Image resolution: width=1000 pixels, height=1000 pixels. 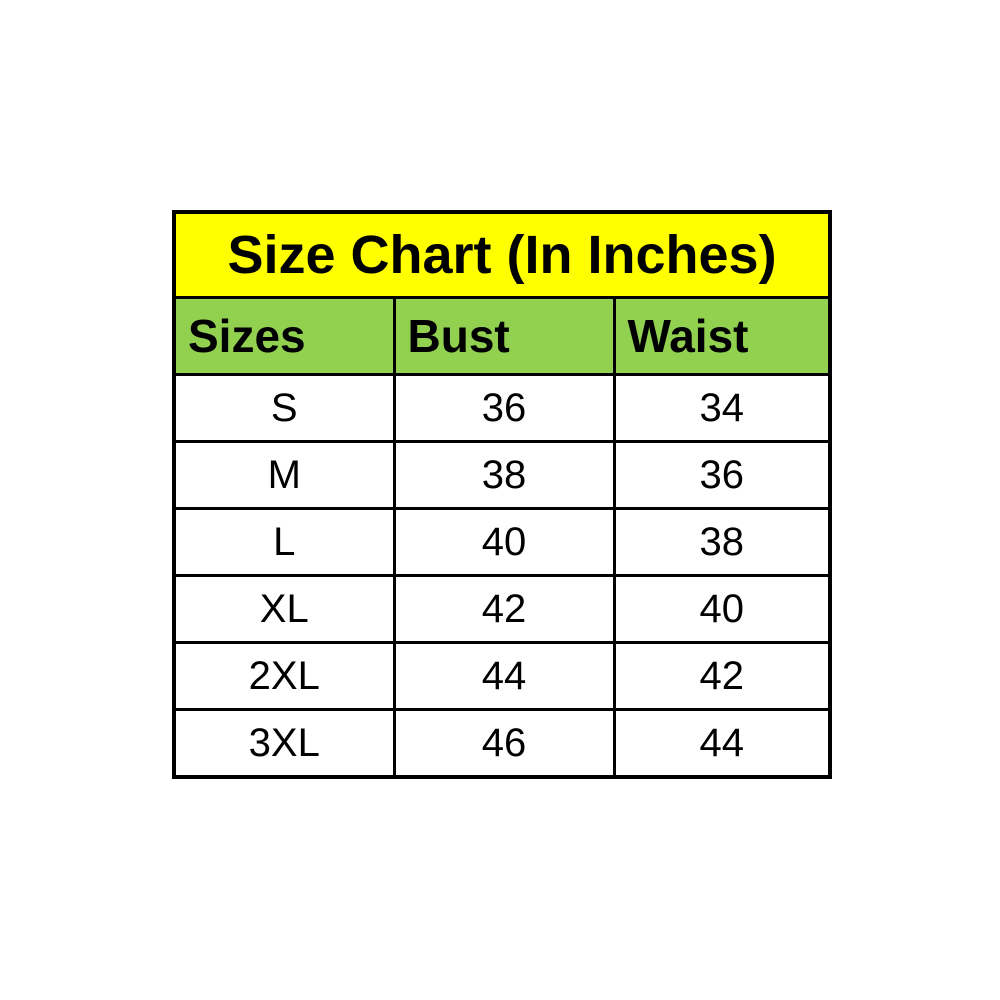 What do you see at coordinates (722, 609) in the screenshot?
I see `waist-value: 40` at bounding box center [722, 609].